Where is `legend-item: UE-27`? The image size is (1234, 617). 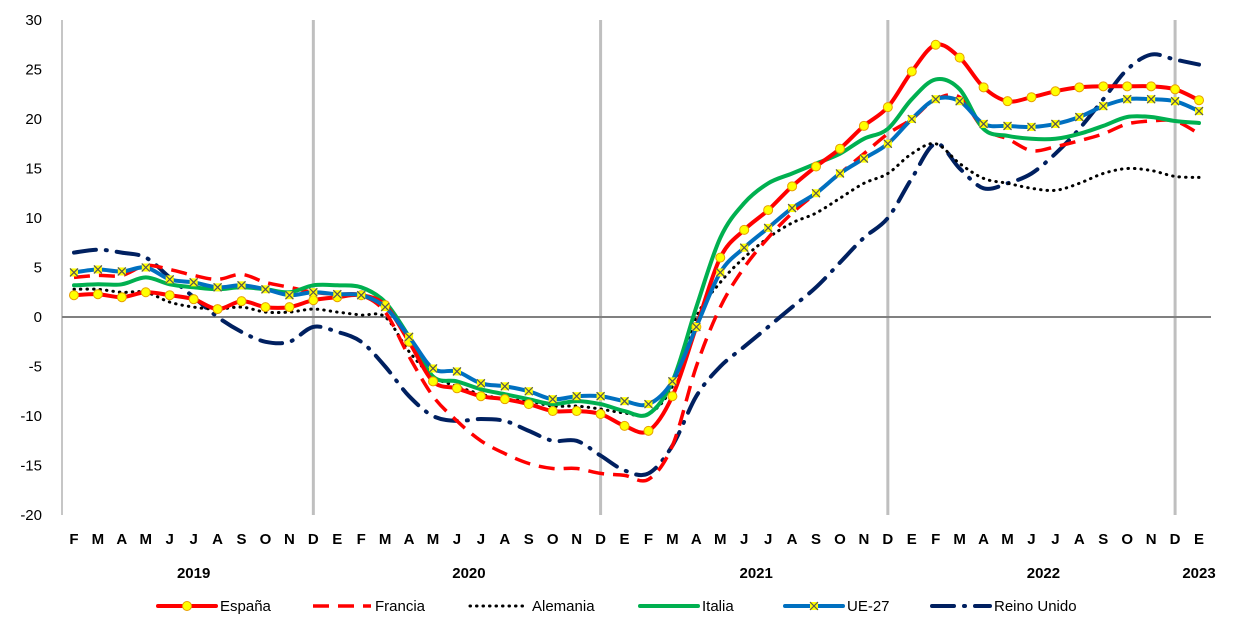 legend-item: UE-27 is located at coordinates (836, 606).